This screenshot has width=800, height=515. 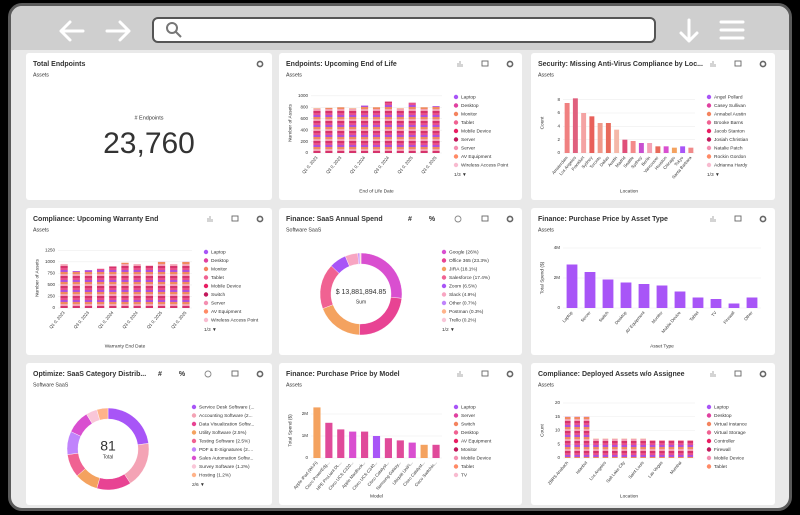 I want to click on x-tick-label: Desktop, so click(x=621, y=318).